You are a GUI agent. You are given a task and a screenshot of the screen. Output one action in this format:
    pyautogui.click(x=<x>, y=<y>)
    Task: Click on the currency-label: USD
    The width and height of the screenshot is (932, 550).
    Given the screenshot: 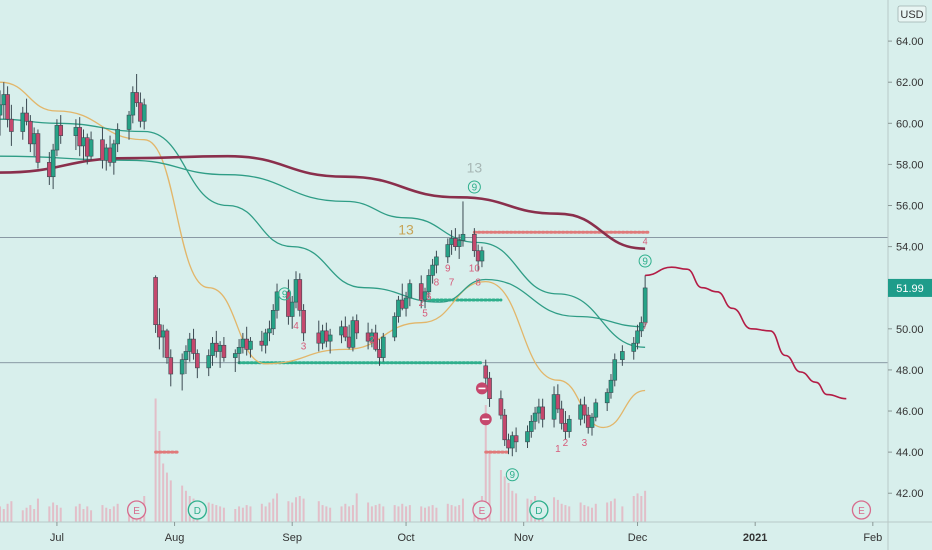 What is the action you would take?
    pyautogui.click(x=911, y=15)
    